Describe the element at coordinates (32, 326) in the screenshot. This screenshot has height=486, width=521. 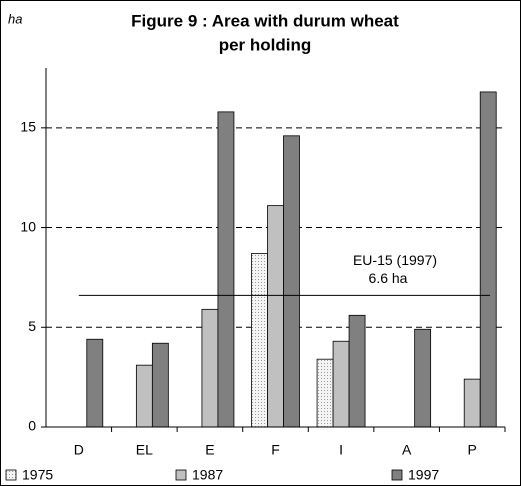
I see `y-tick-label: 5` at that location.